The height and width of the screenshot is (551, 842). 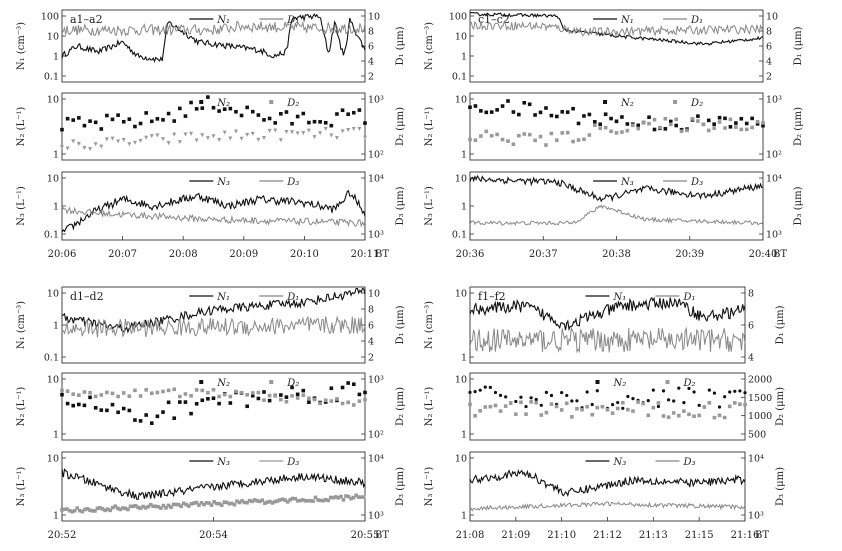 What do you see at coordinates (53, 179) in the screenshot?
I see `left-tick-label: 10` at bounding box center [53, 179].